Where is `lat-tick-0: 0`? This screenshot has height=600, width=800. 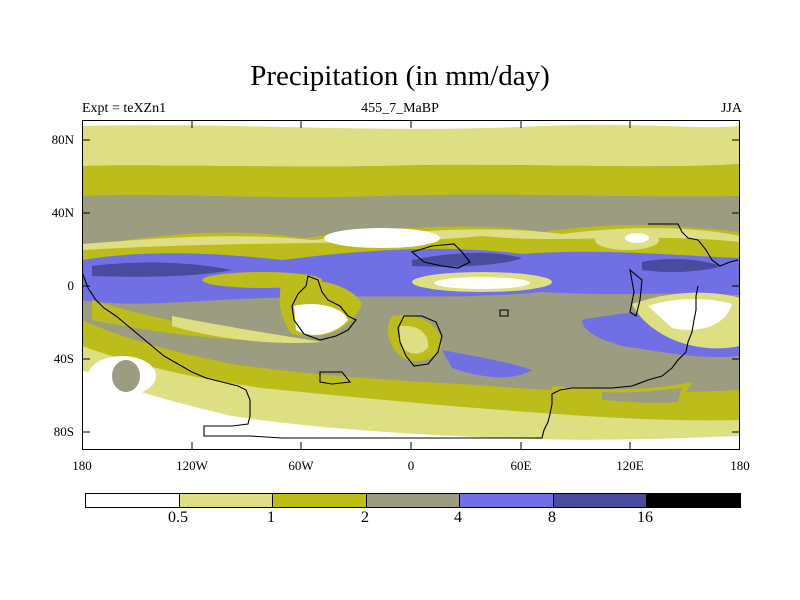 lat-tick-0: 0 is located at coordinates (71, 285).